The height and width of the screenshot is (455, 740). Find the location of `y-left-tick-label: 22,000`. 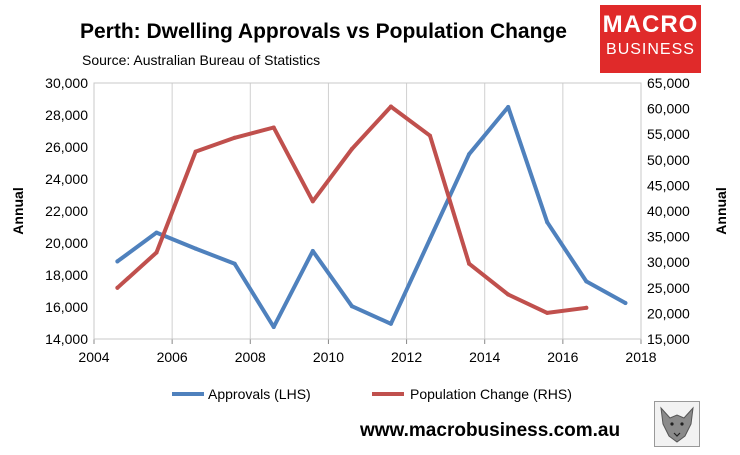

y-left-tick-label: 22,000 is located at coordinates (66, 211).